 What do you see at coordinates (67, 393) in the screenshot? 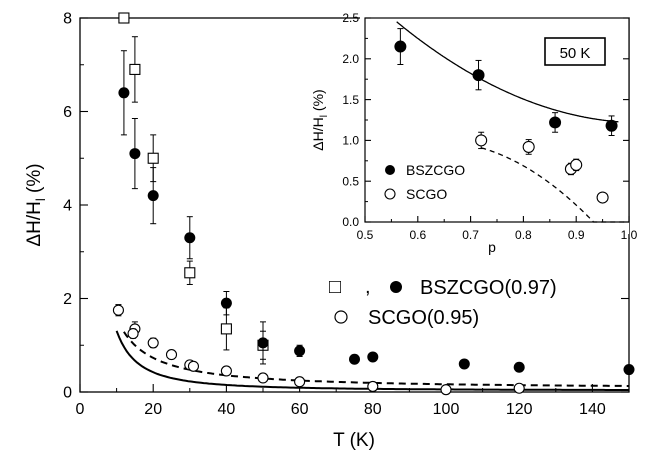
I see `y-tick-label: 0` at bounding box center [67, 393].